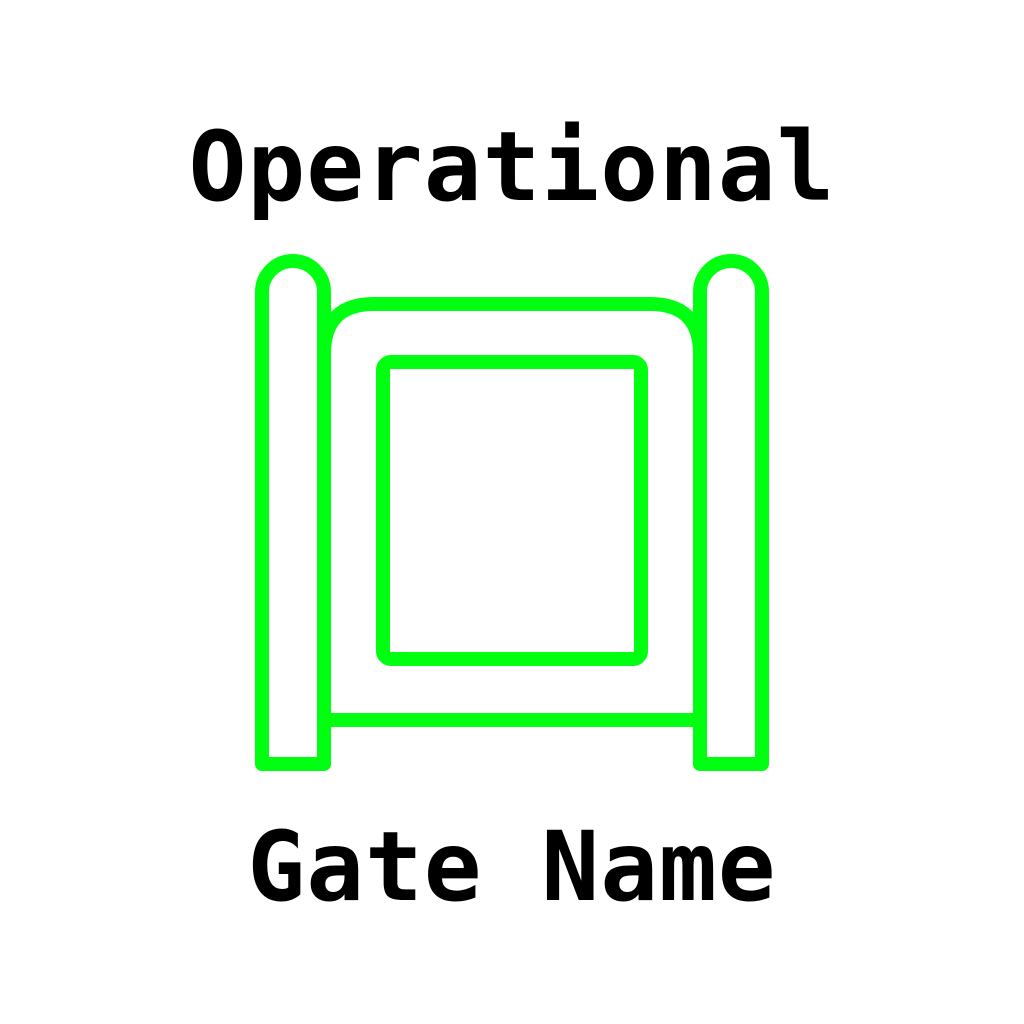 The width and height of the screenshot is (1024, 1024). What do you see at coordinates (512, 167) in the screenshot?
I see `status-label: Operational` at bounding box center [512, 167].